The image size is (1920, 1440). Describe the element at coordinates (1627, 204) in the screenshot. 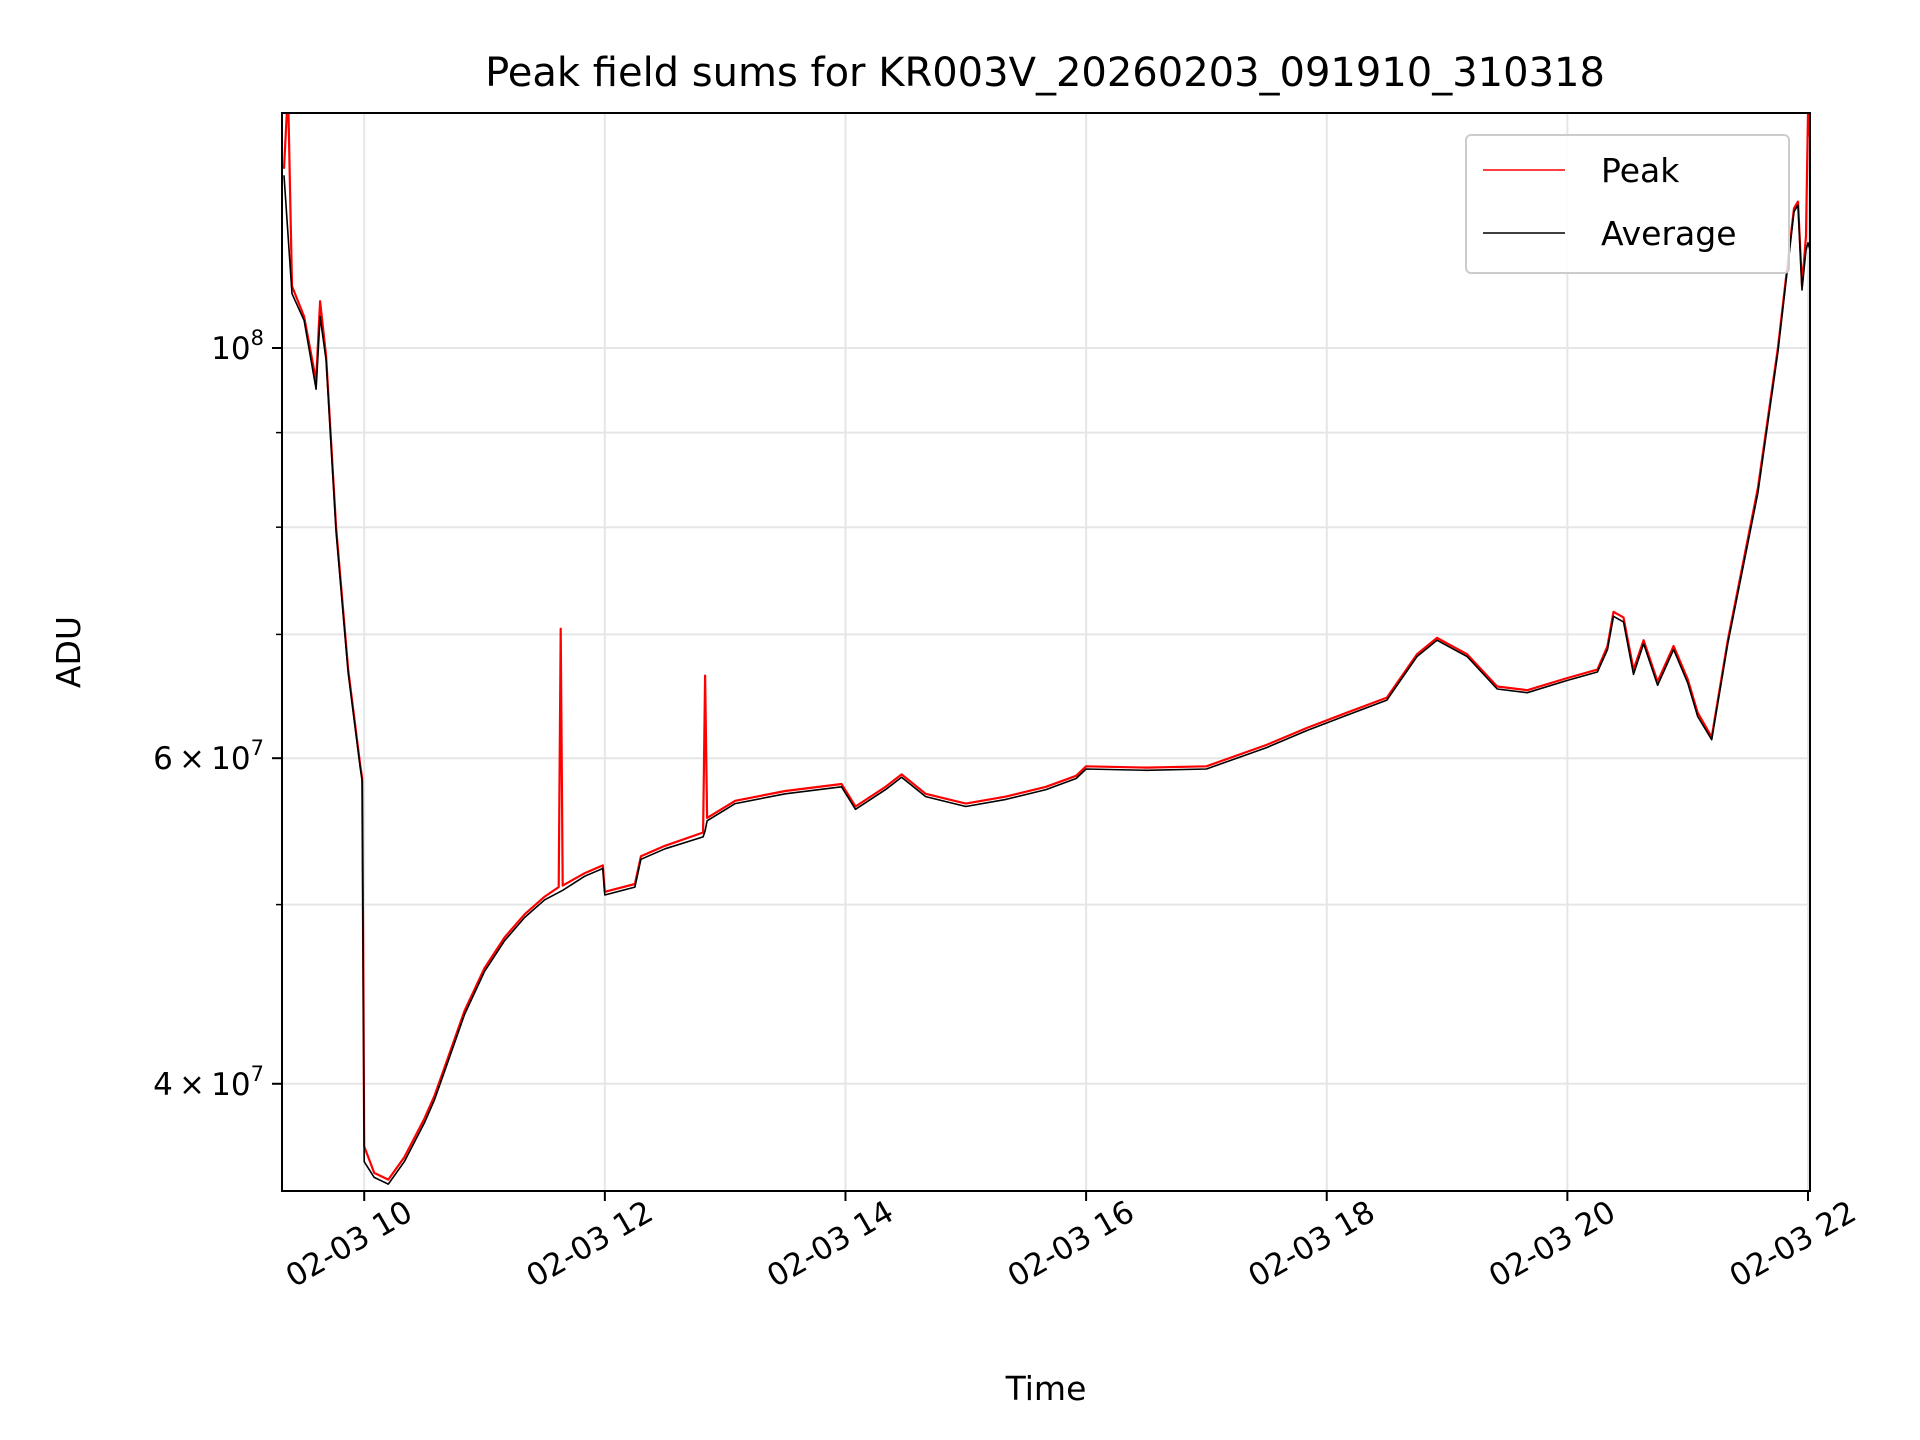

I see `legend: Peak Average` at that location.